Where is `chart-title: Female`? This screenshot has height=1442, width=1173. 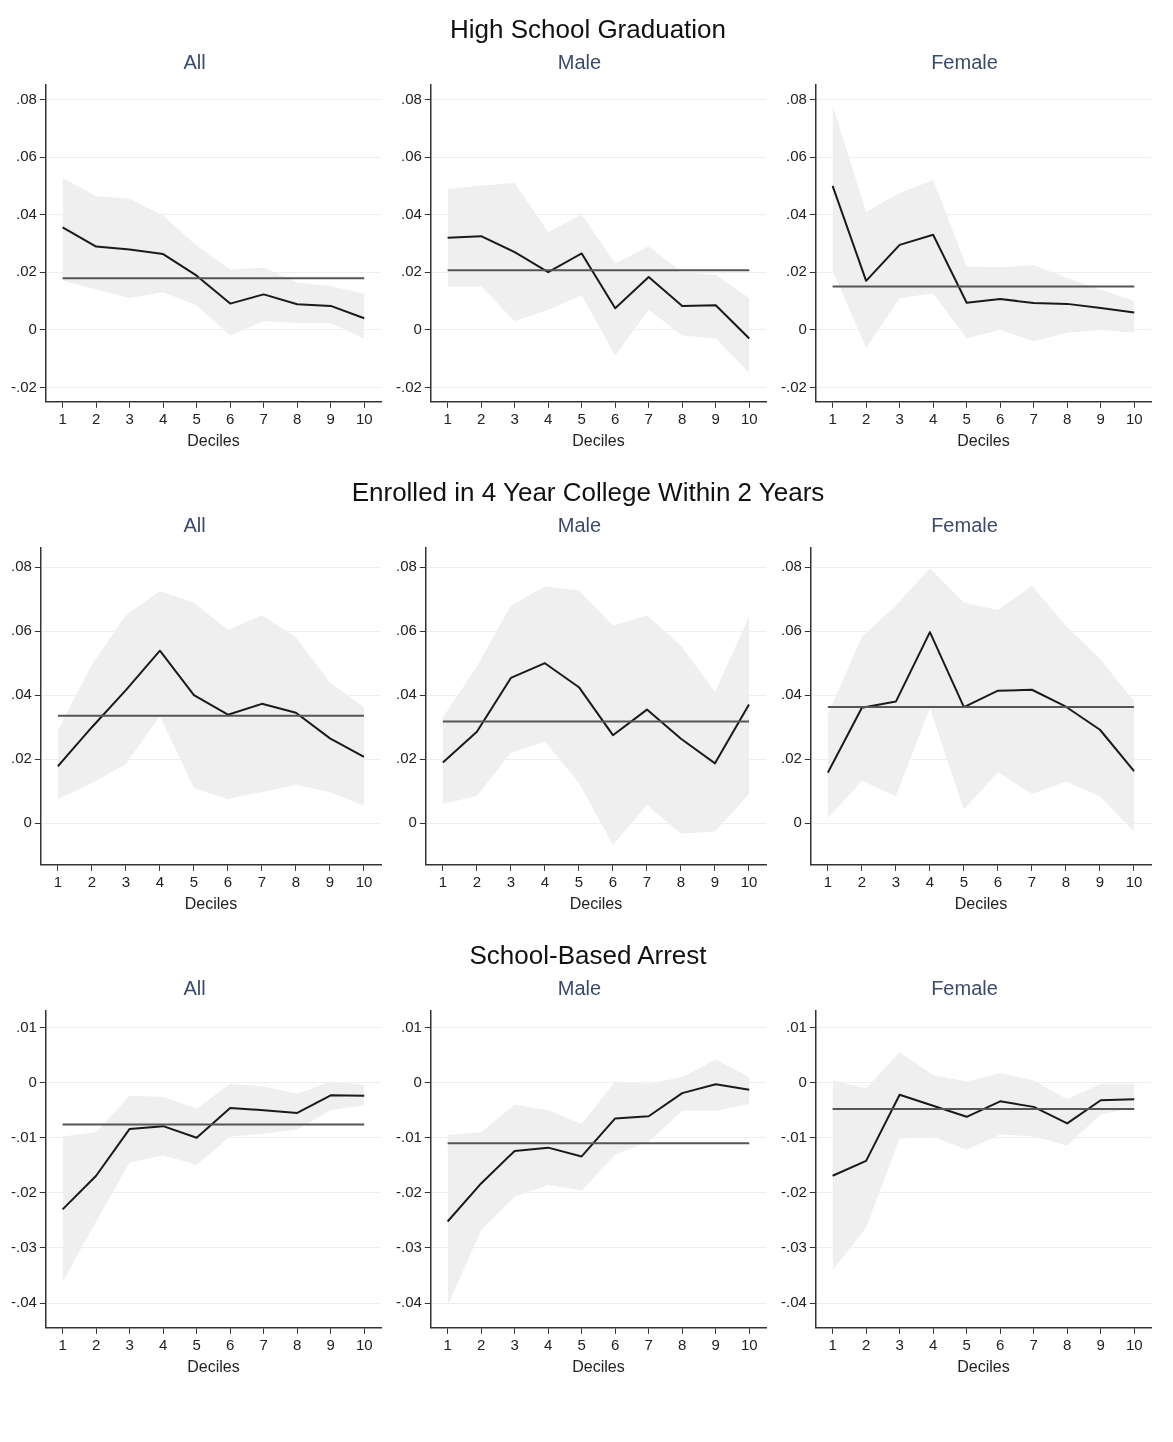
chart-title: Female is located at coordinates (964, 987).